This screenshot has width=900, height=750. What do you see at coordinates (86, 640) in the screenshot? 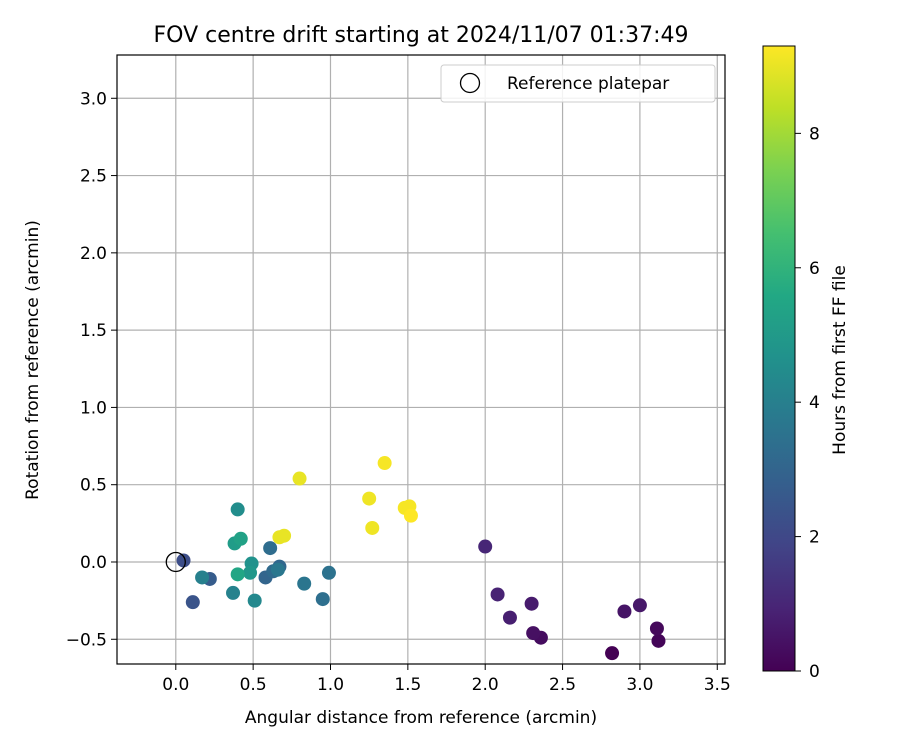
I see `y-tick-label: −0.5` at bounding box center [86, 640].